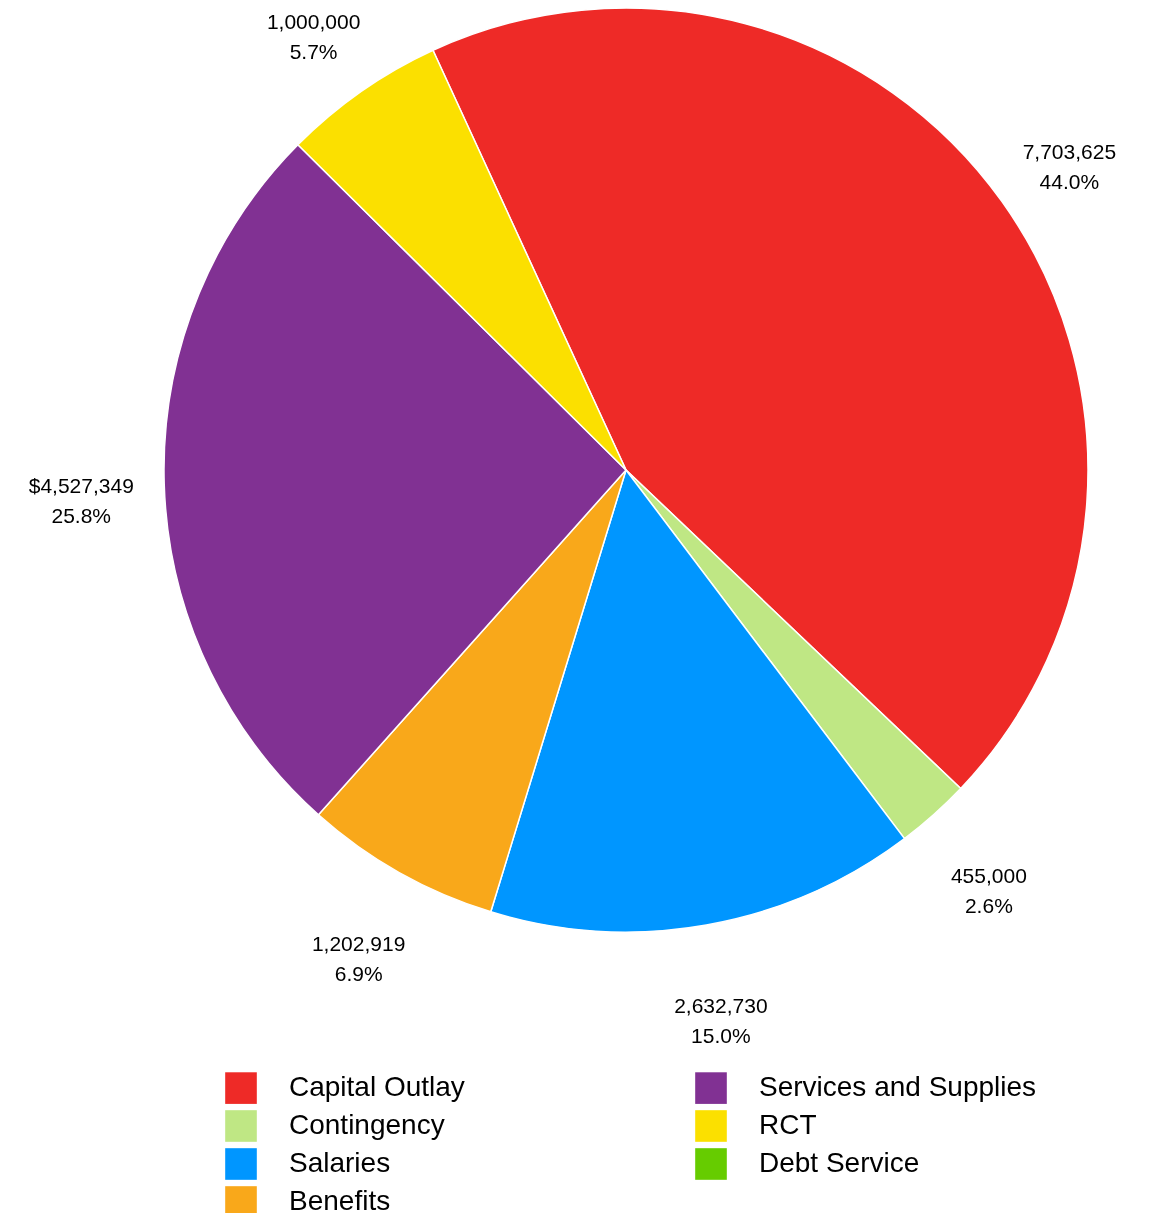  Describe the element at coordinates (1069, 167) in the screenshot. I see `data-label: 7,703,625 44.0%` at that location.